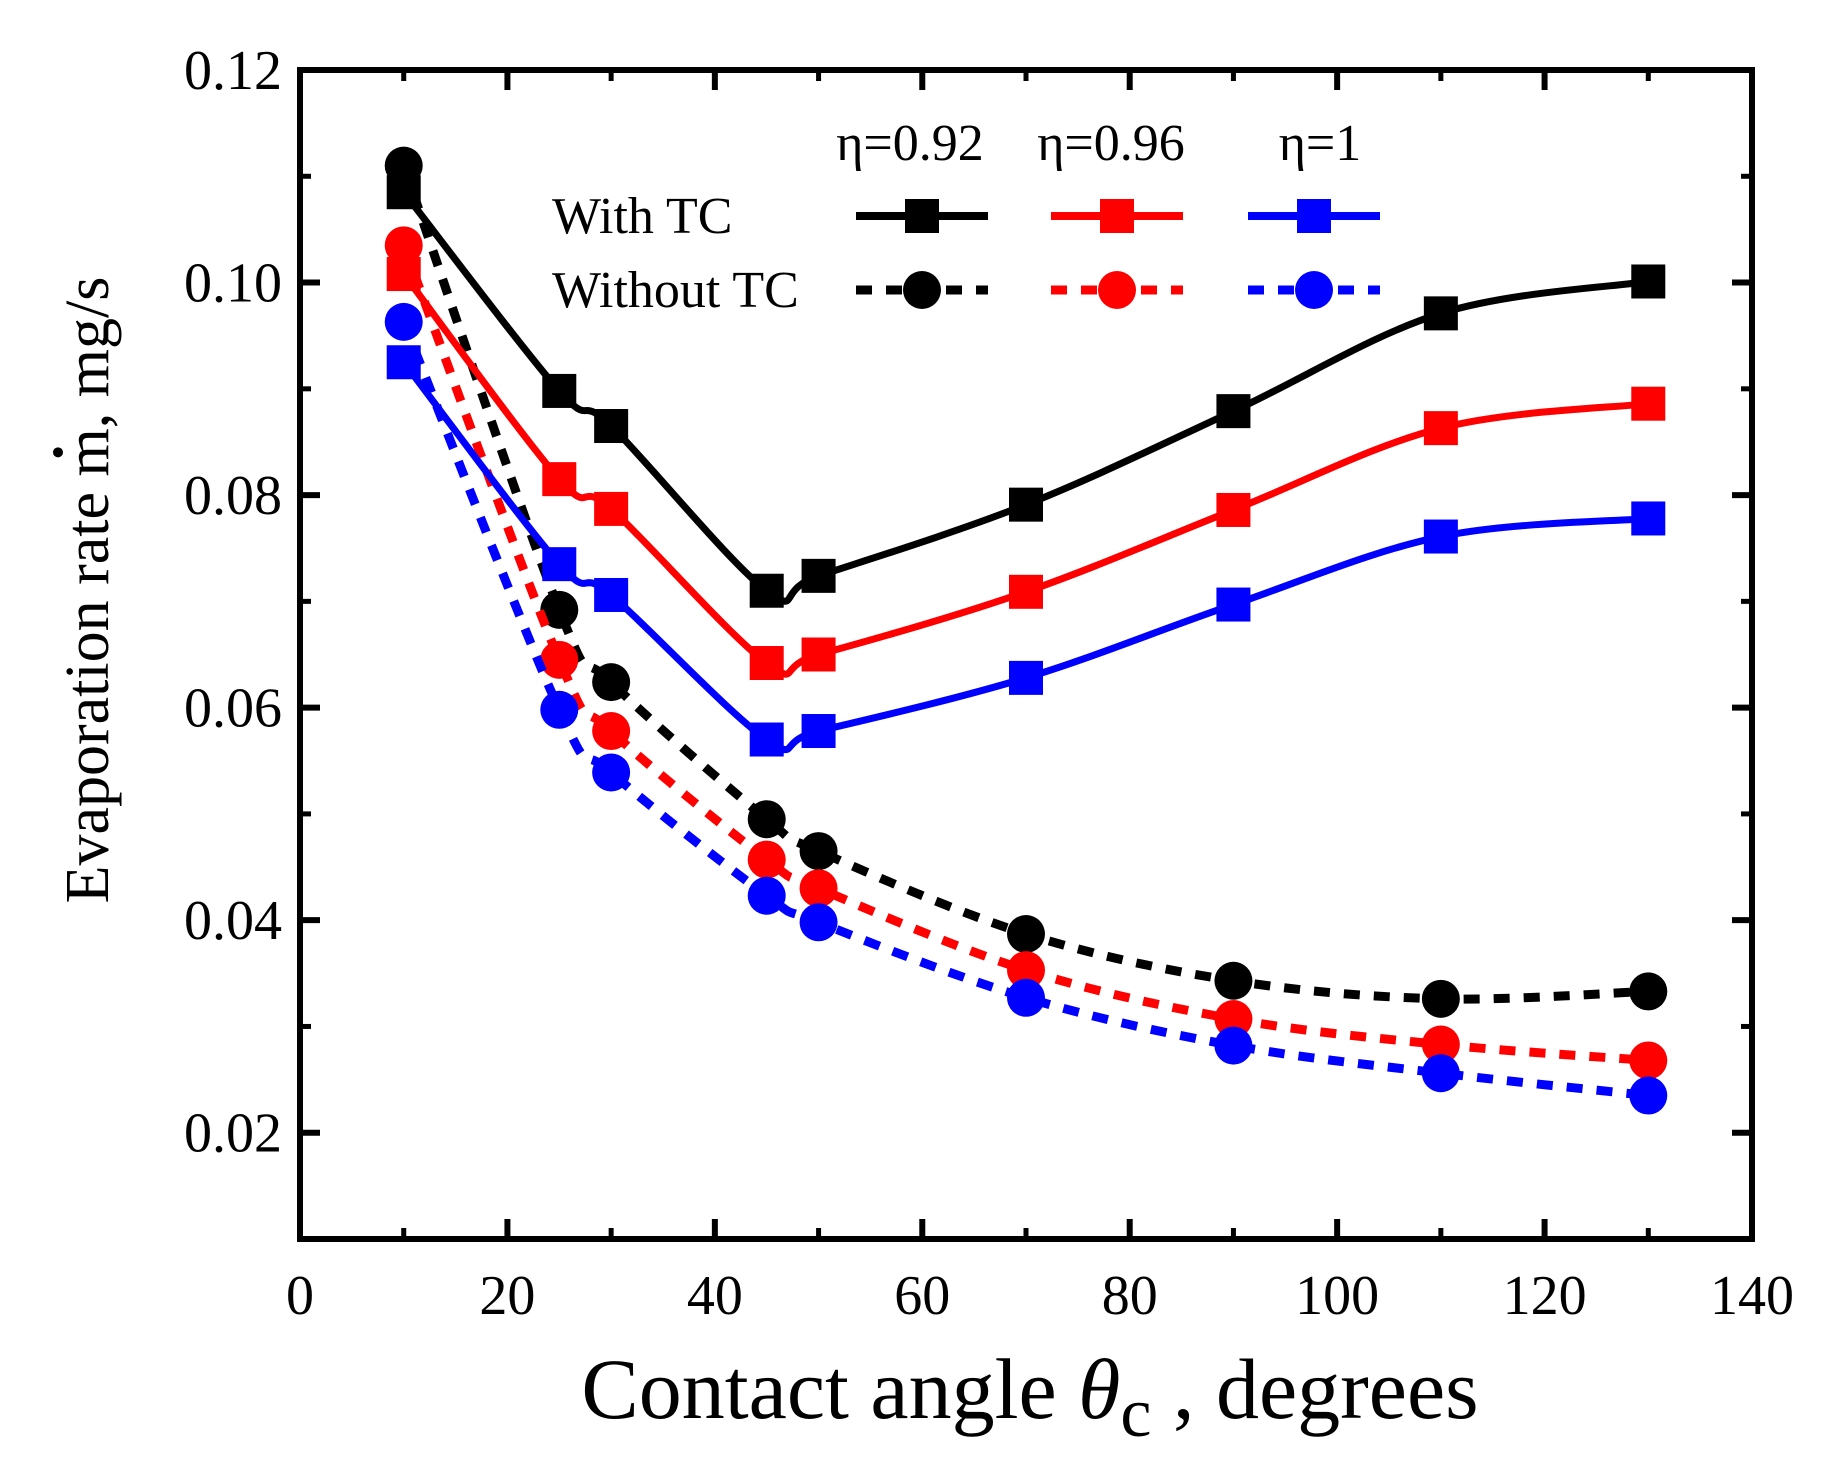  Describe the element at coordinates (1752, 1296) in the screenshot. I see `x-tick-label-7: 140` at that location.